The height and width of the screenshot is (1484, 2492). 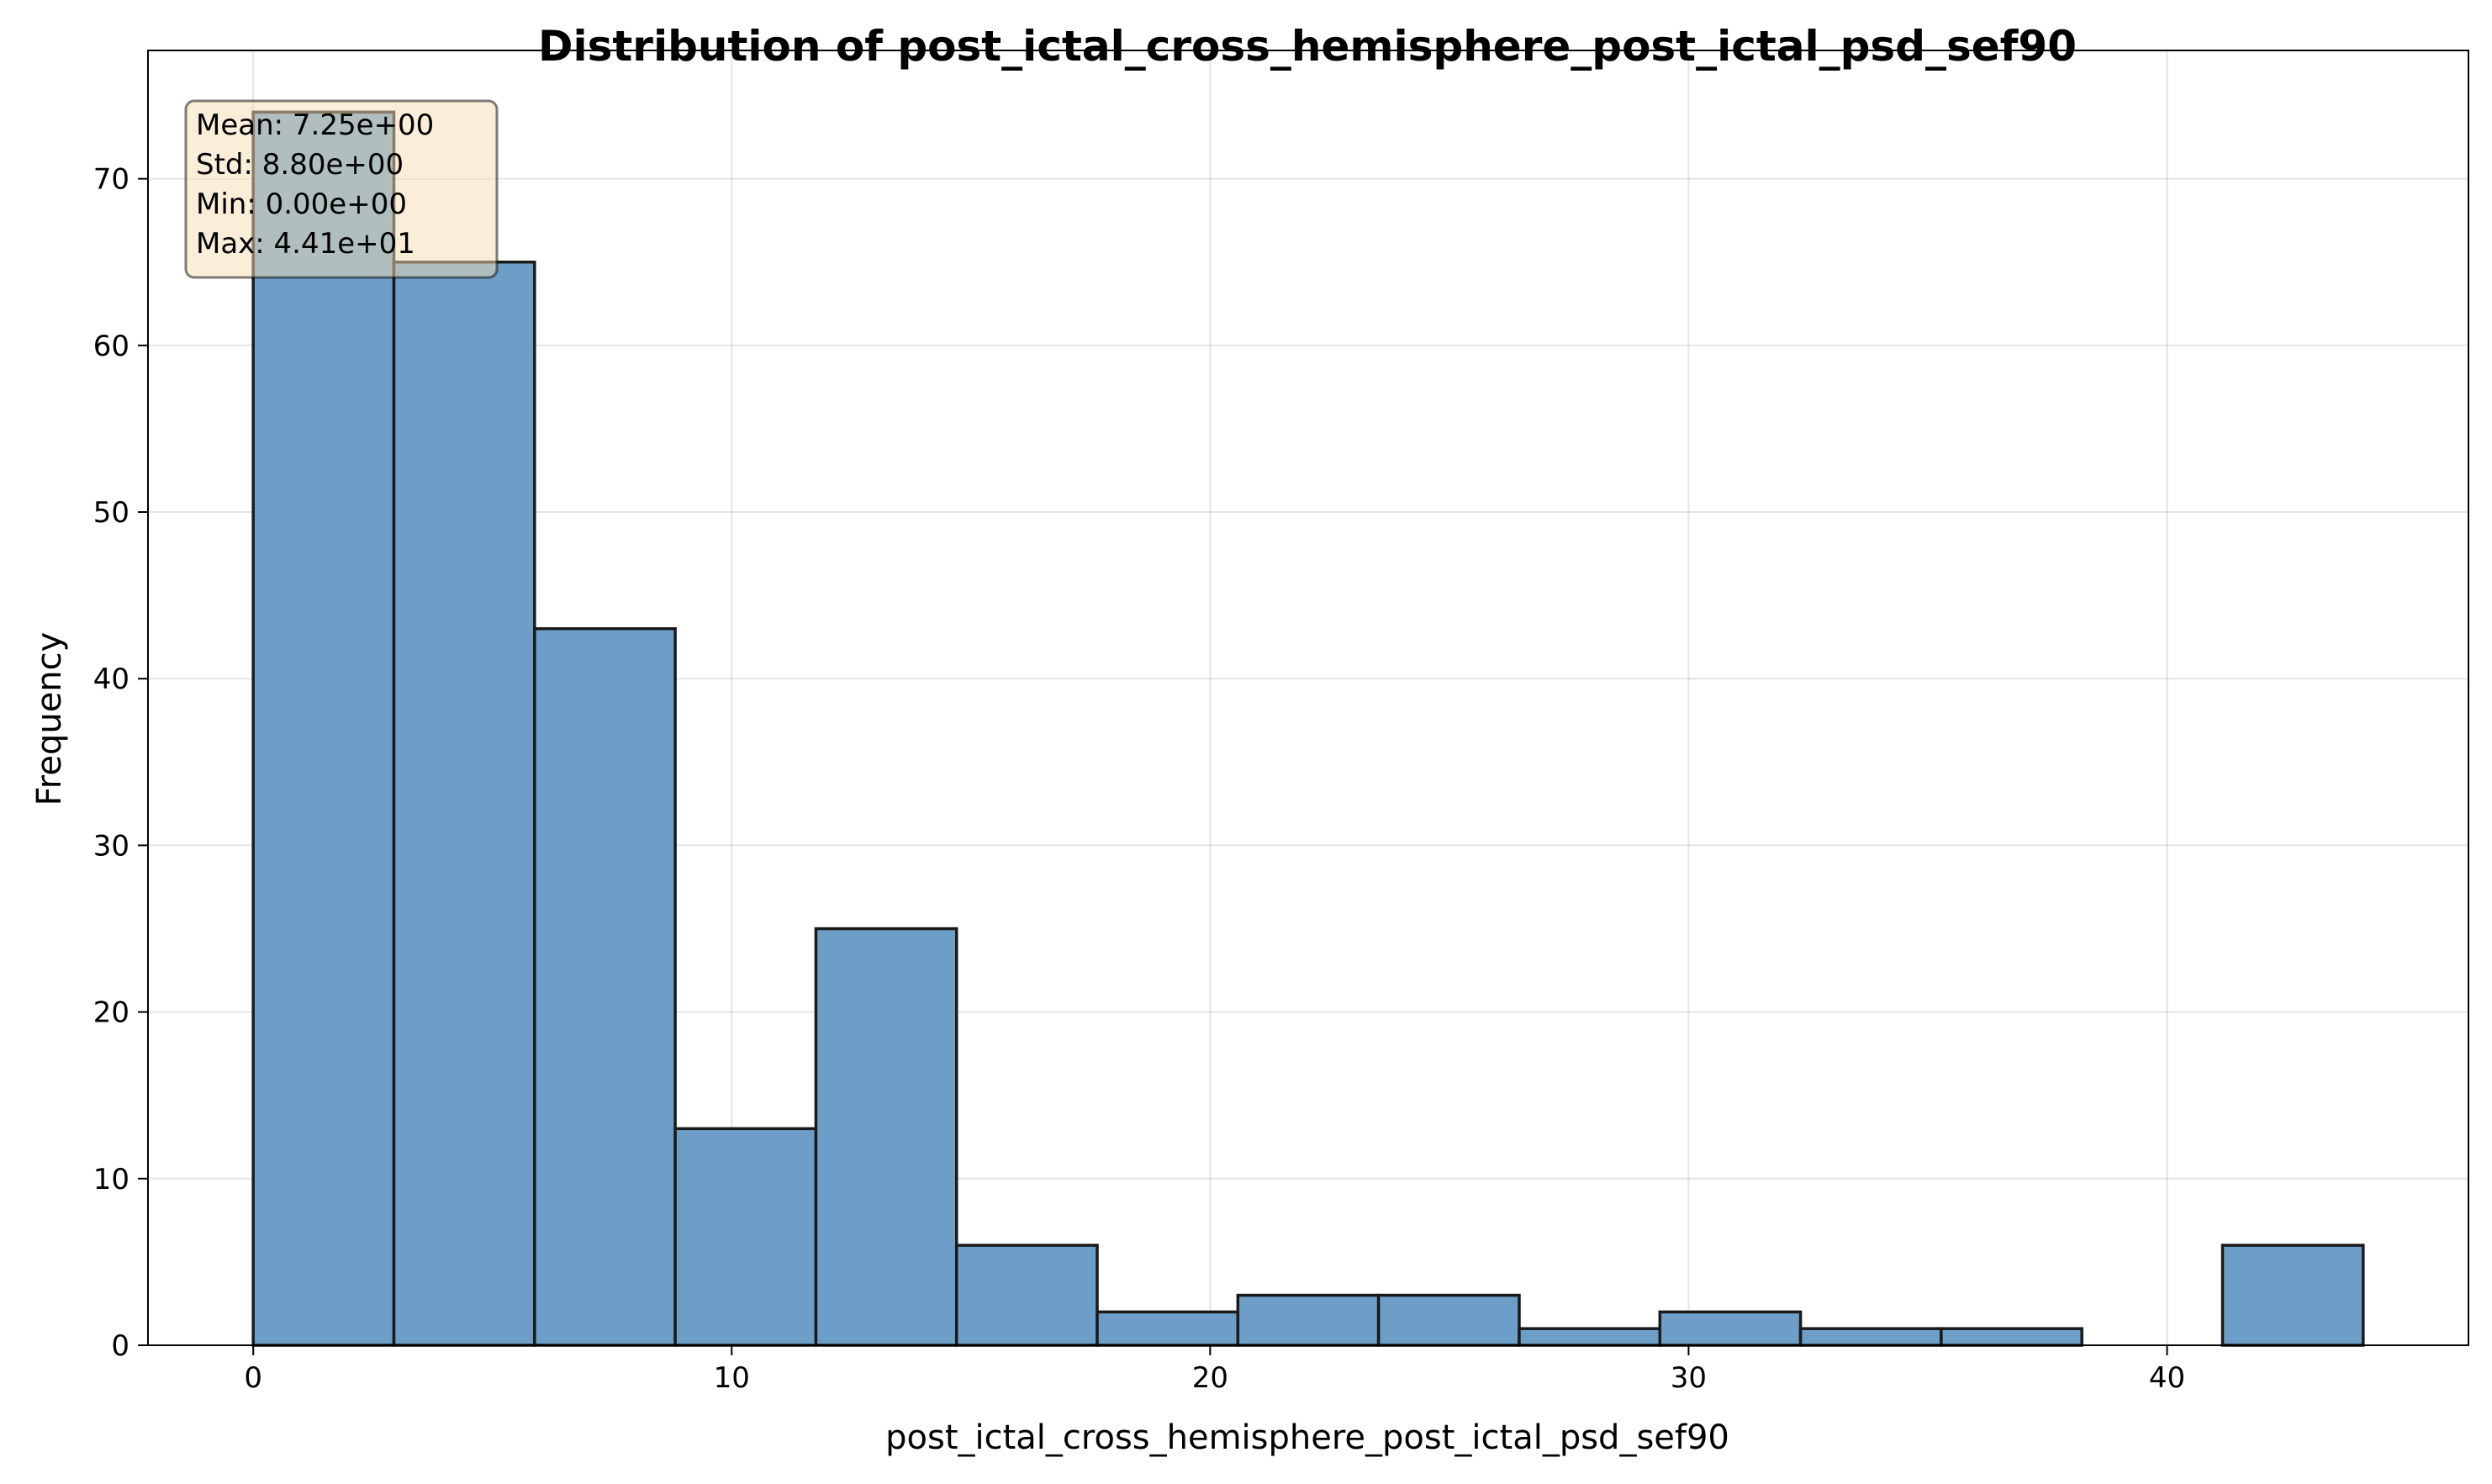 I want to click on x-tick-label: 40, so click(x=2167, y=1378).